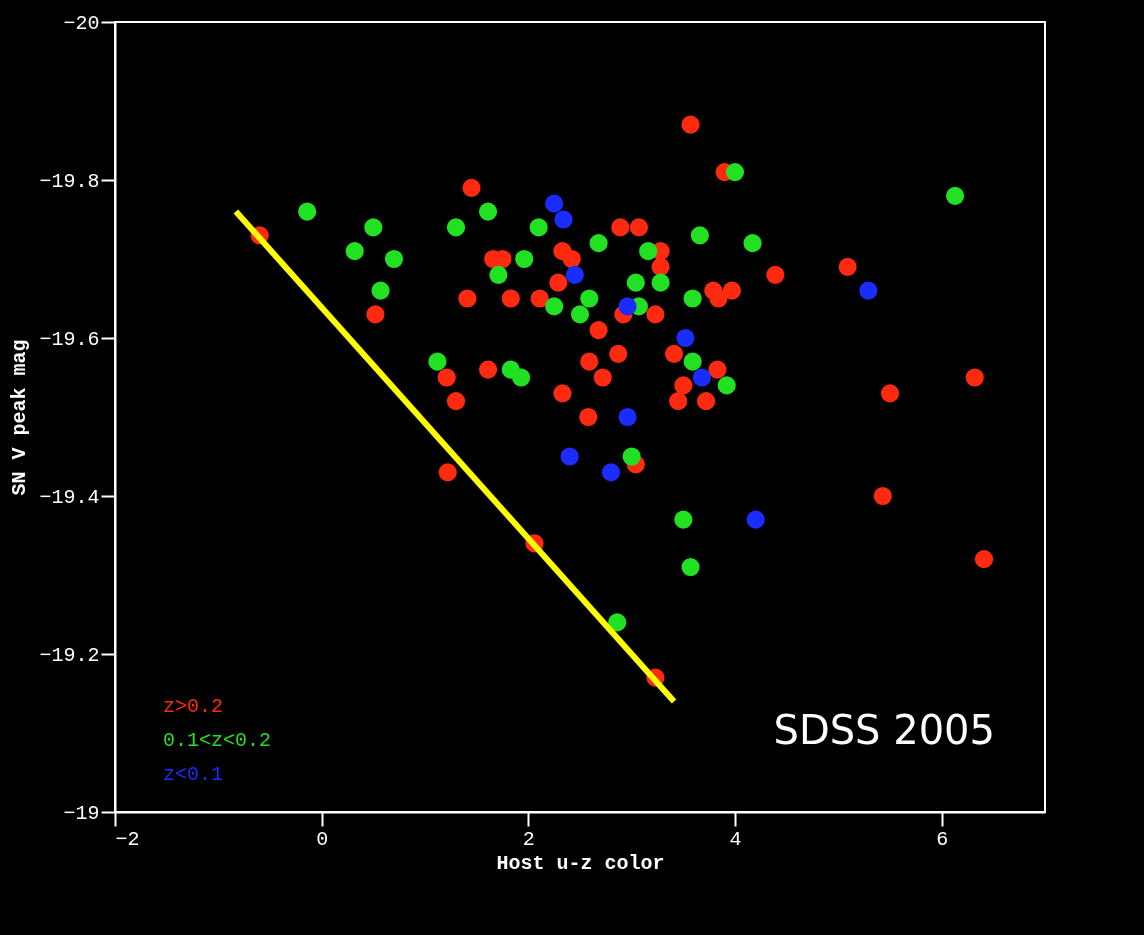 Image resolution: width=1144 pixels, height=935 pixels. What do you see at coordinates (69, 655) in the screenshot?
I see `y-tick-label: −19.2` at bounding box center [69, 655].